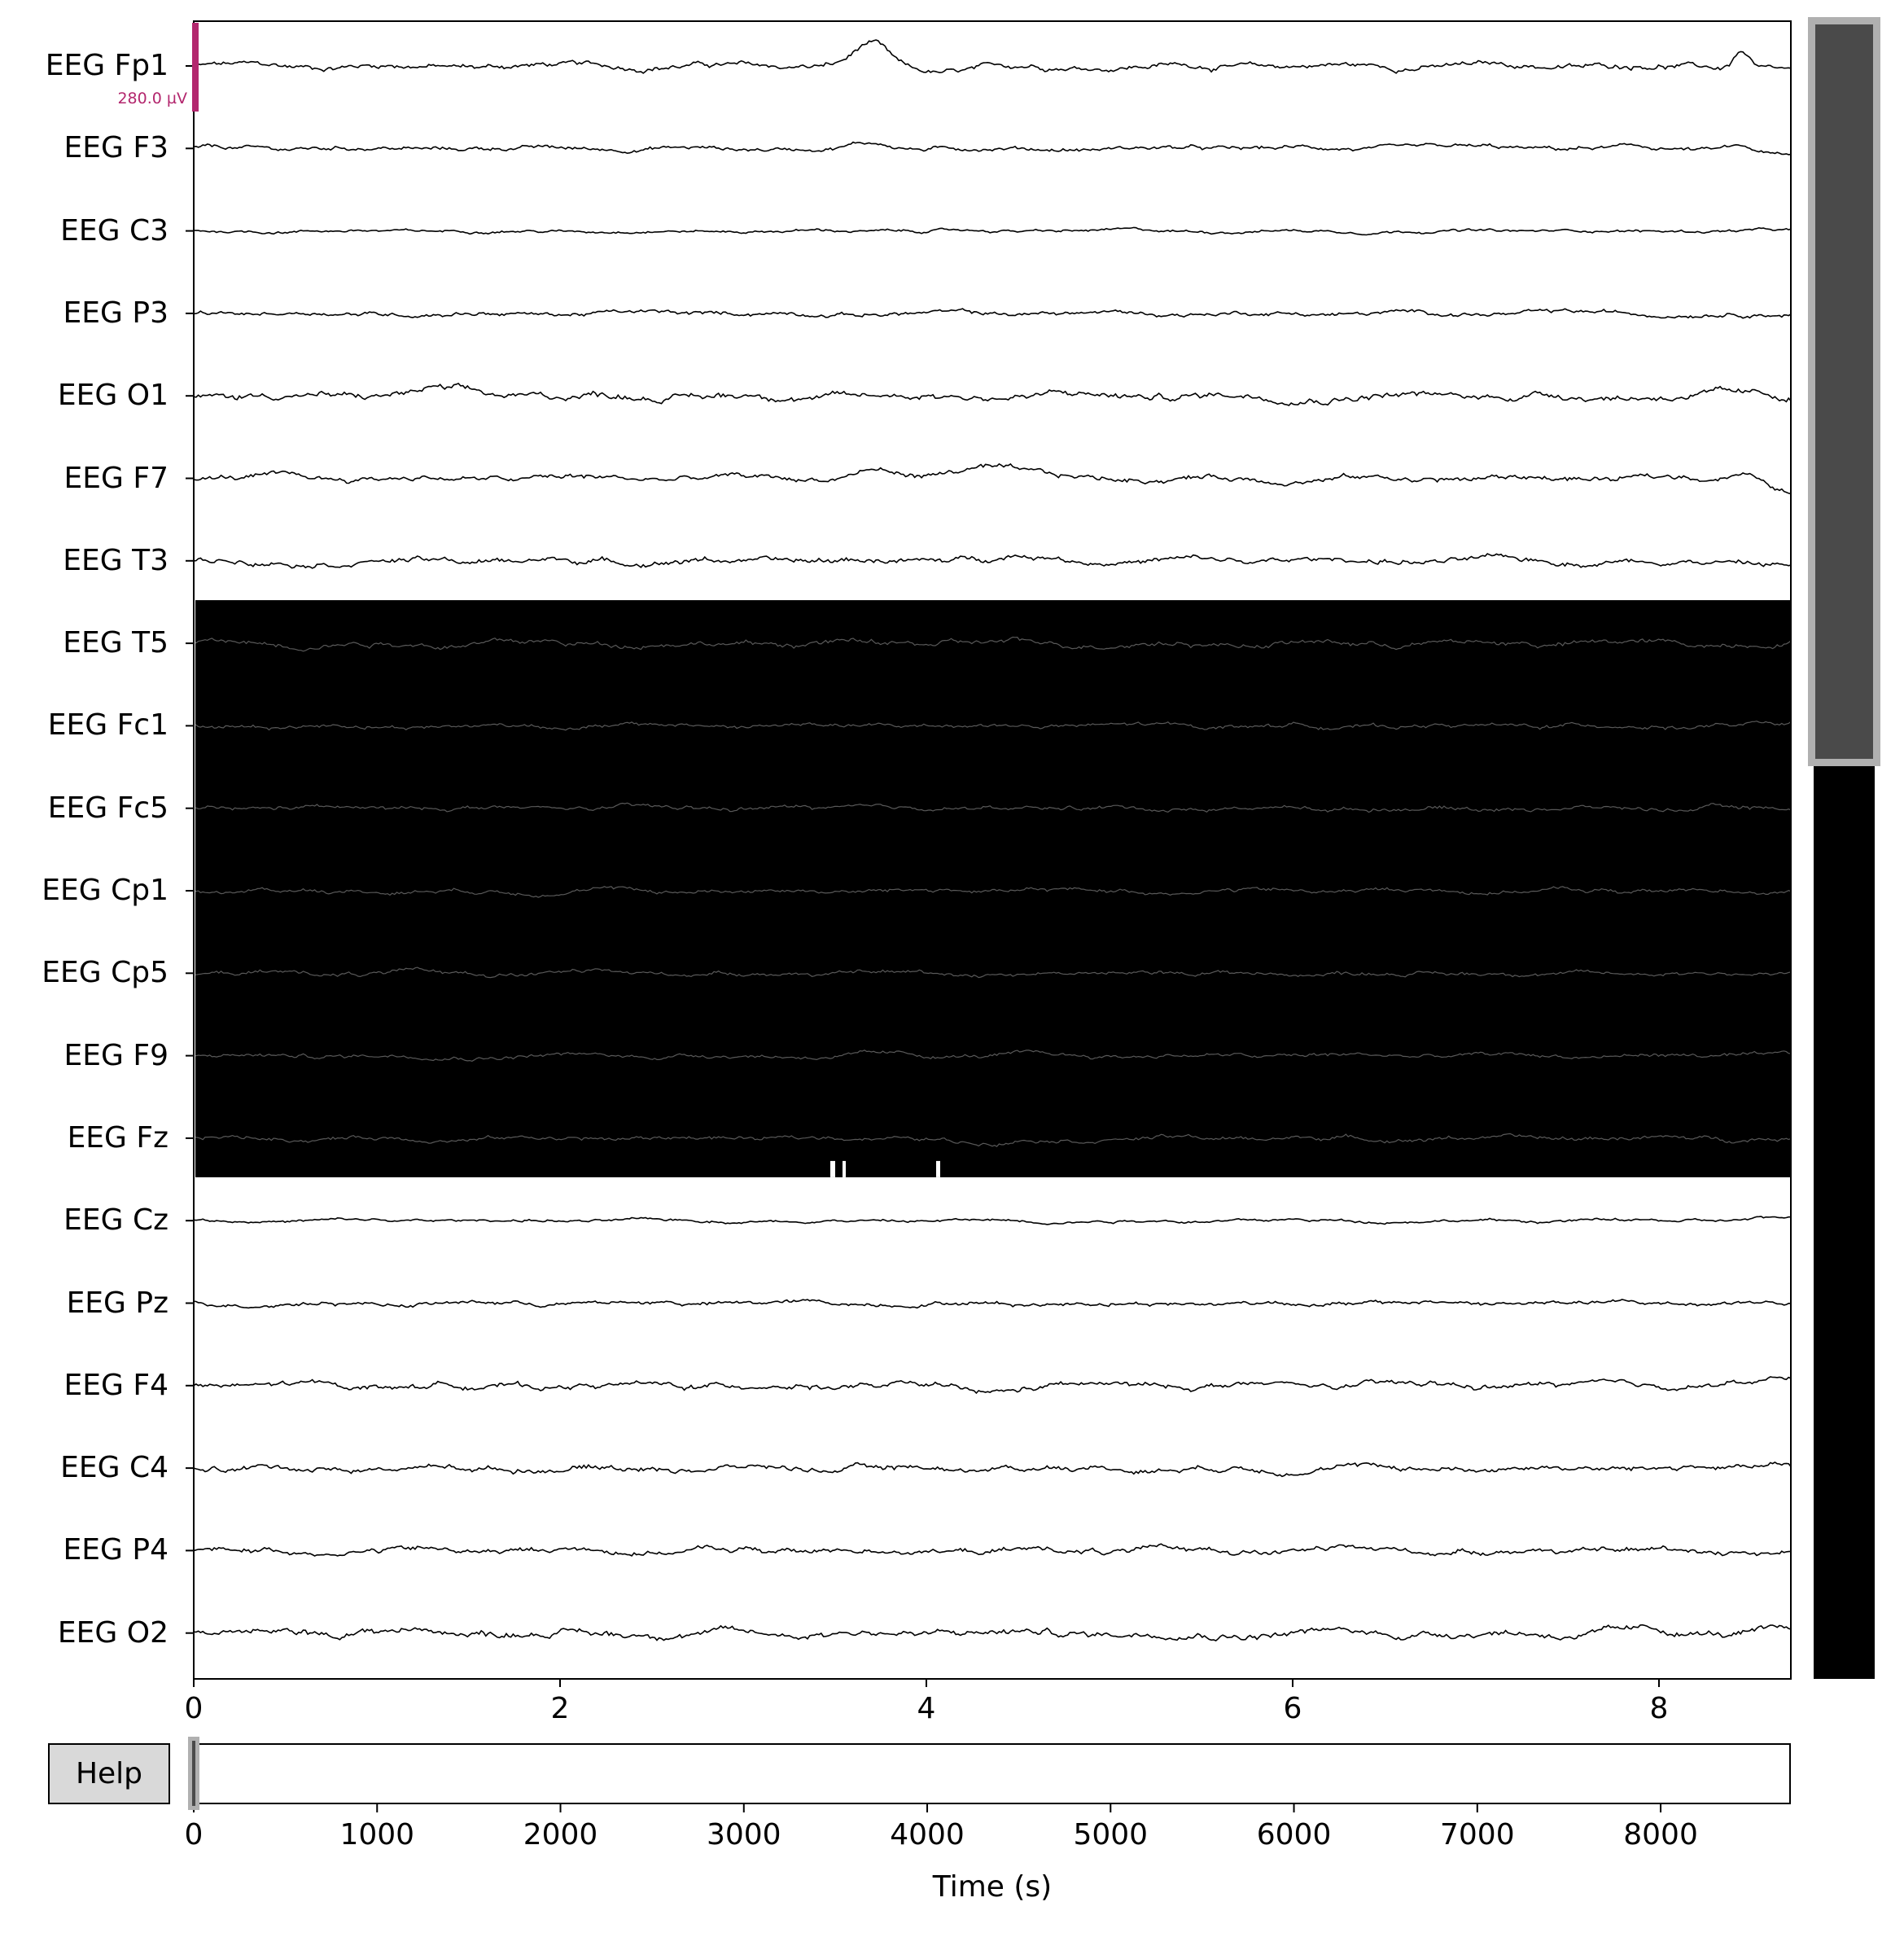 The width and height of the screenshot is (1904, 1937). What do you see at coordinates (117, 1303) in the screenshot?
I see `channel-label: EEG Pz` at bounding box center [117, 1303].